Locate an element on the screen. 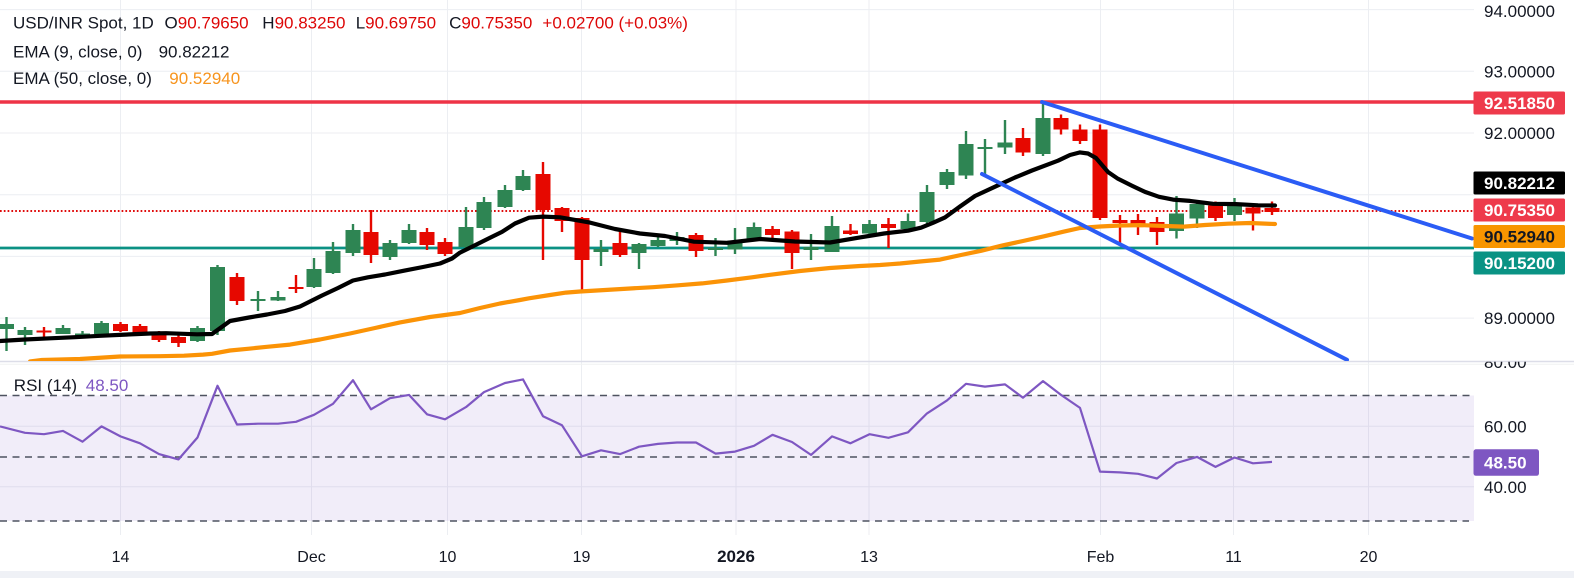 The height and width of the screenshot is (578, 1574). svg-text: 92.51850 is located at coordinates (1519, 103).